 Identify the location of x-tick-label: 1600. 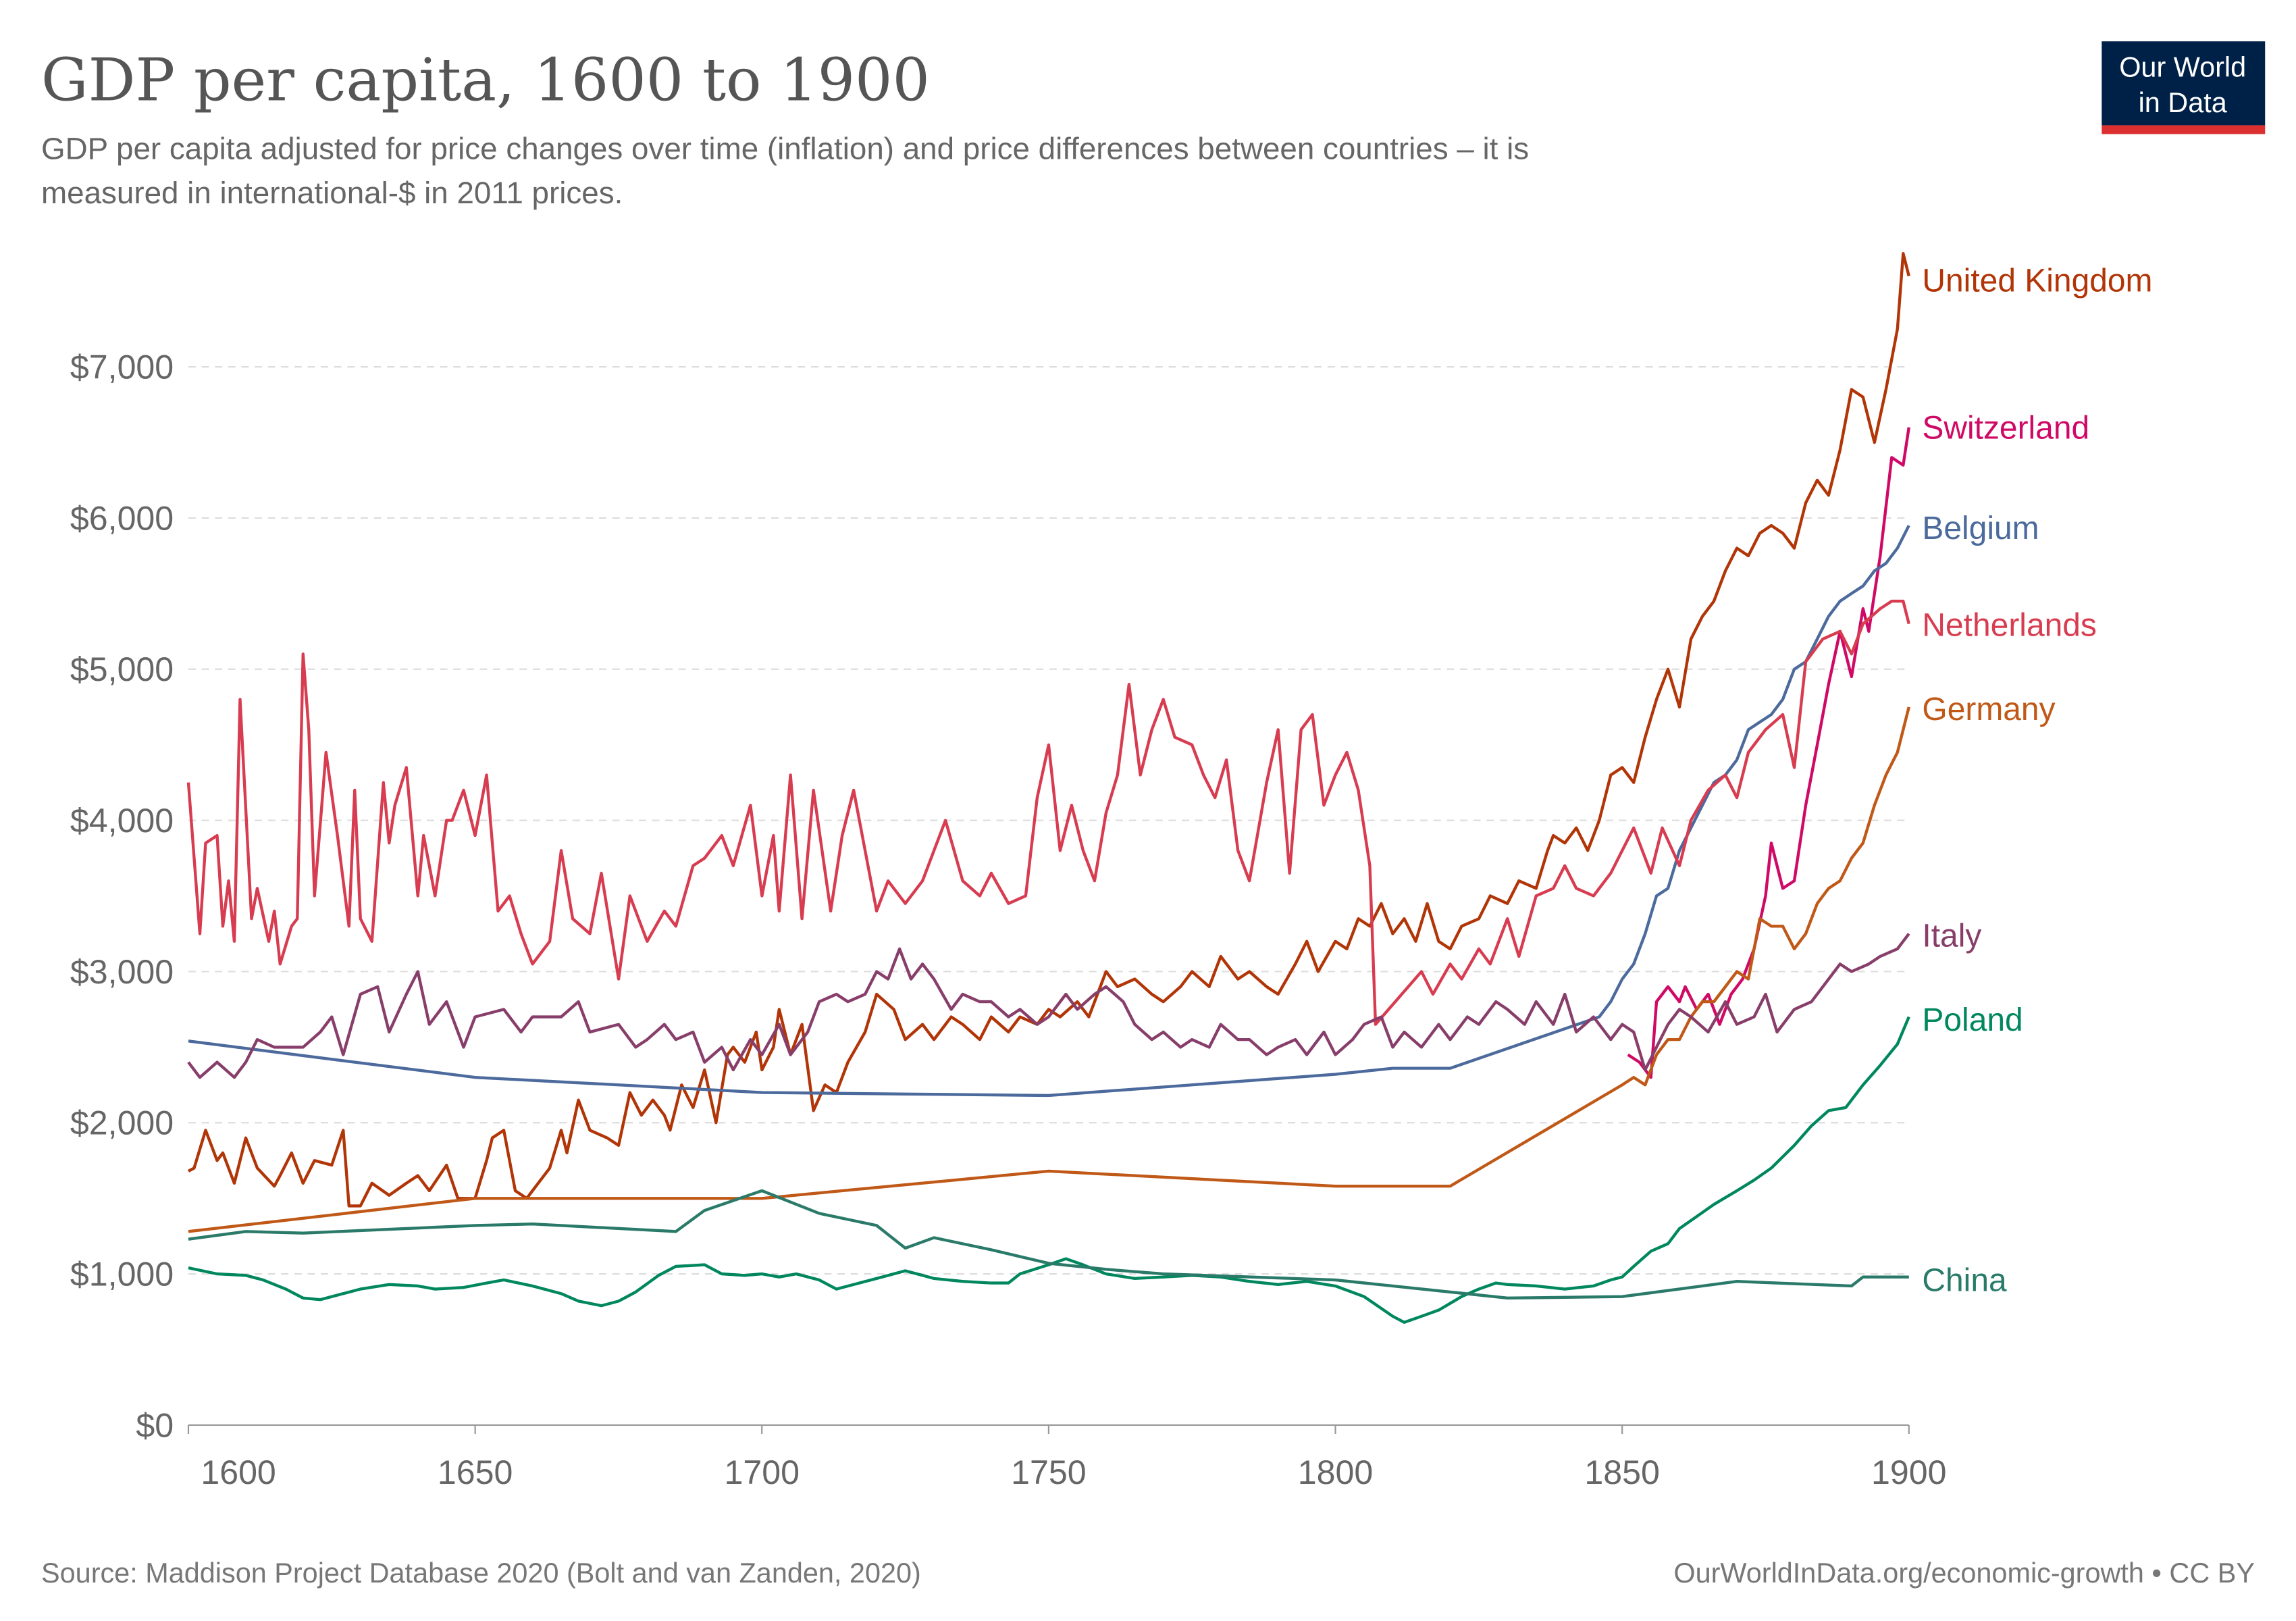
(238, 1472).